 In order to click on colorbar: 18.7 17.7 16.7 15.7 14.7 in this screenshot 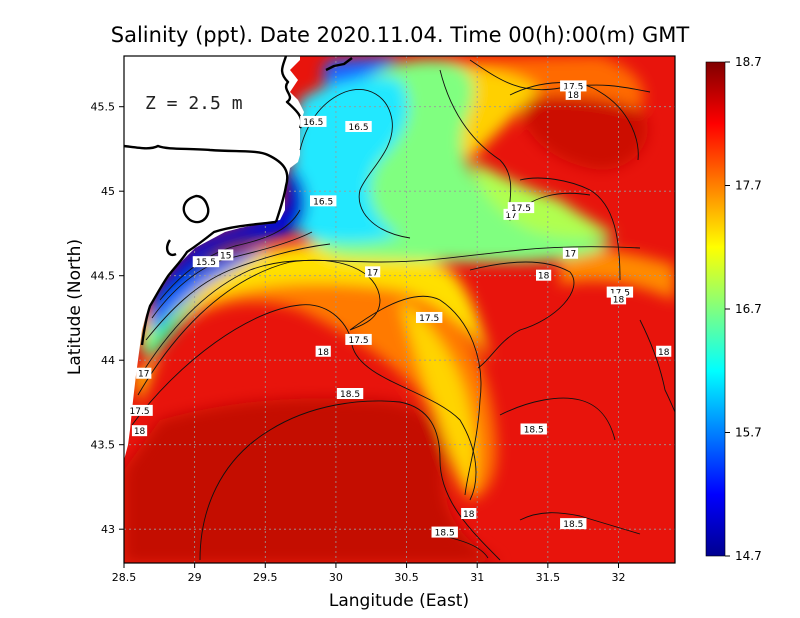, I will do `click(733, 309)`.